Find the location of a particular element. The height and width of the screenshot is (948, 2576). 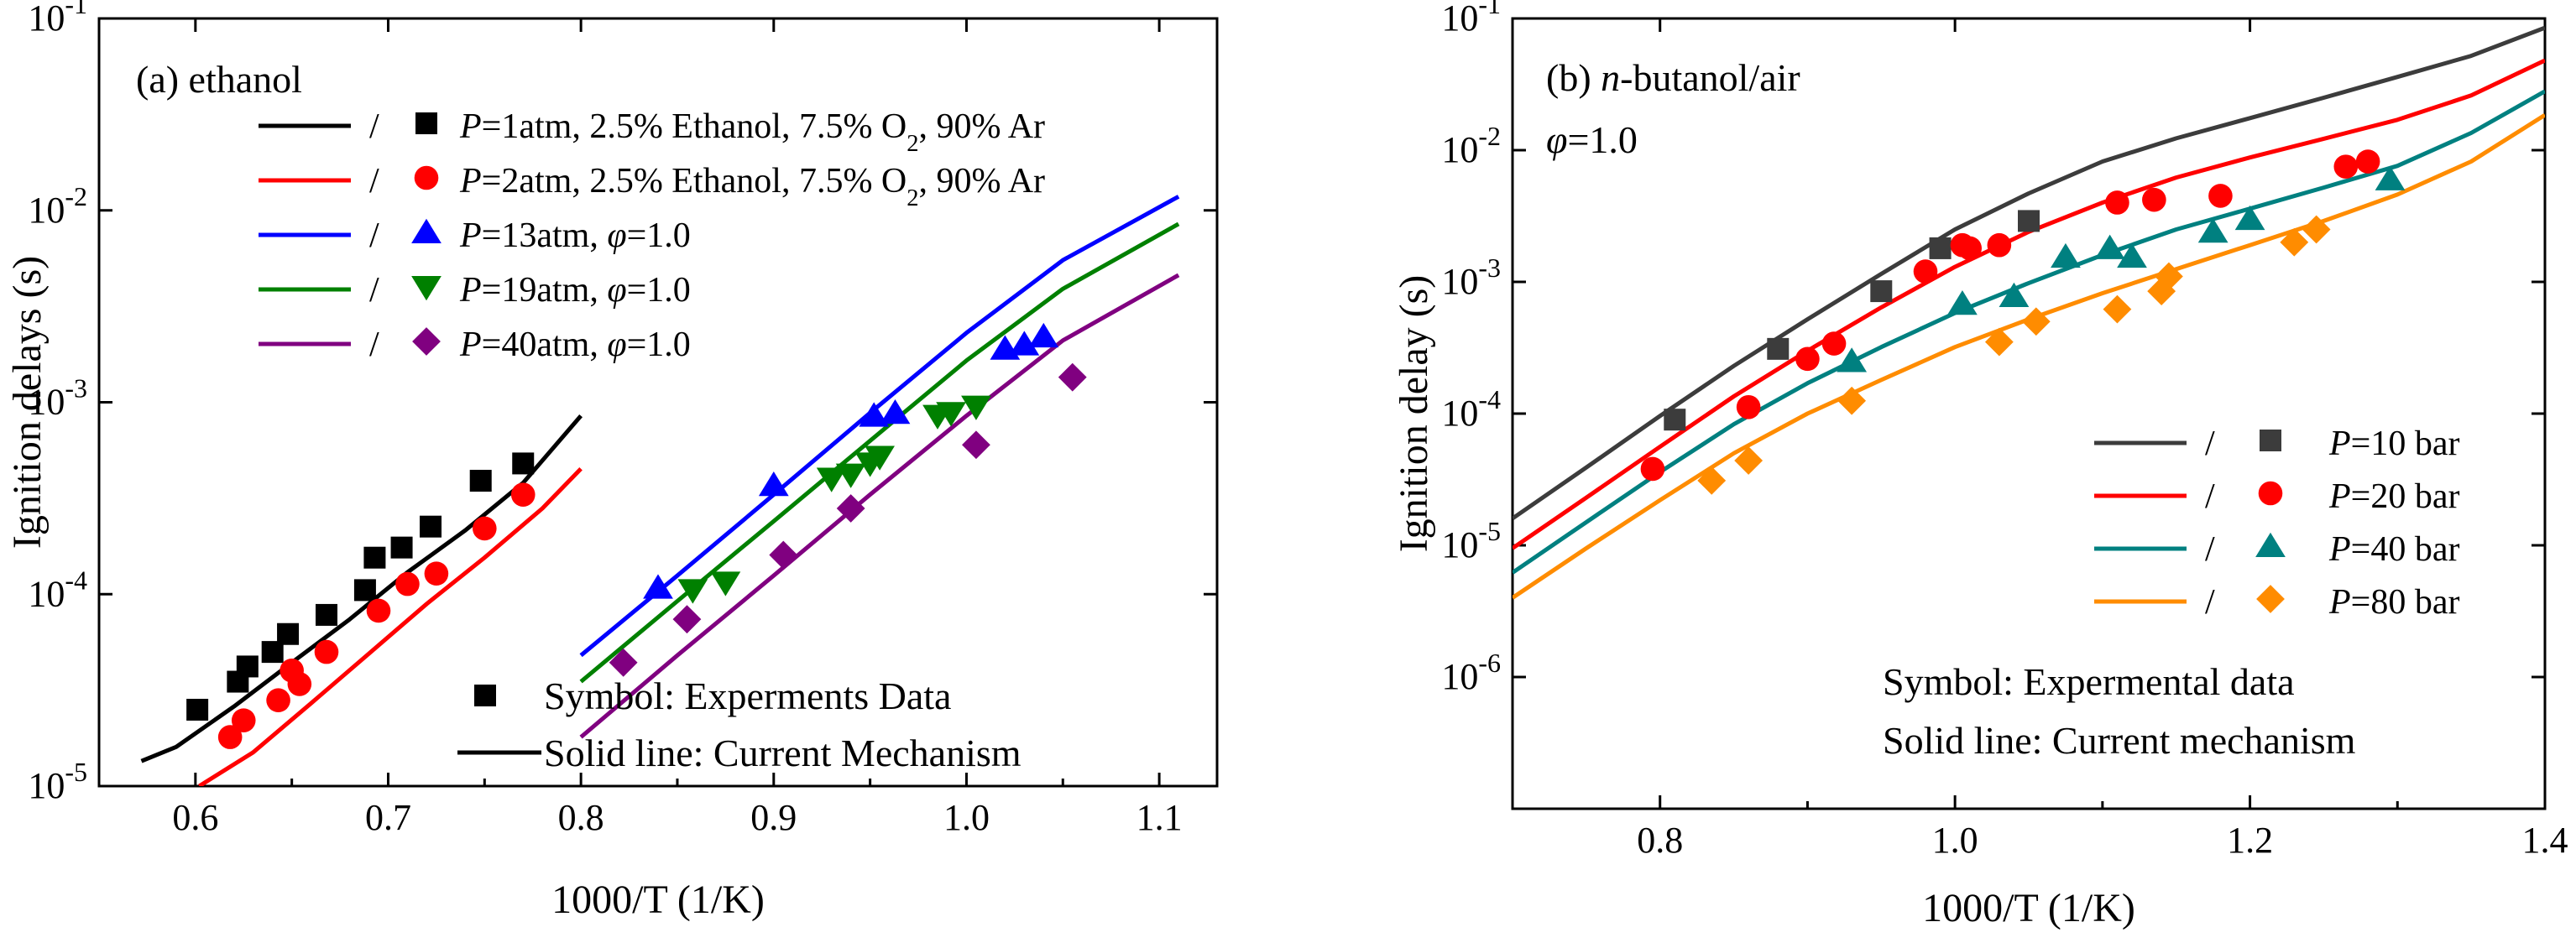

x-tick-label-b: 1.0 is located at coordinates (1955, 840).